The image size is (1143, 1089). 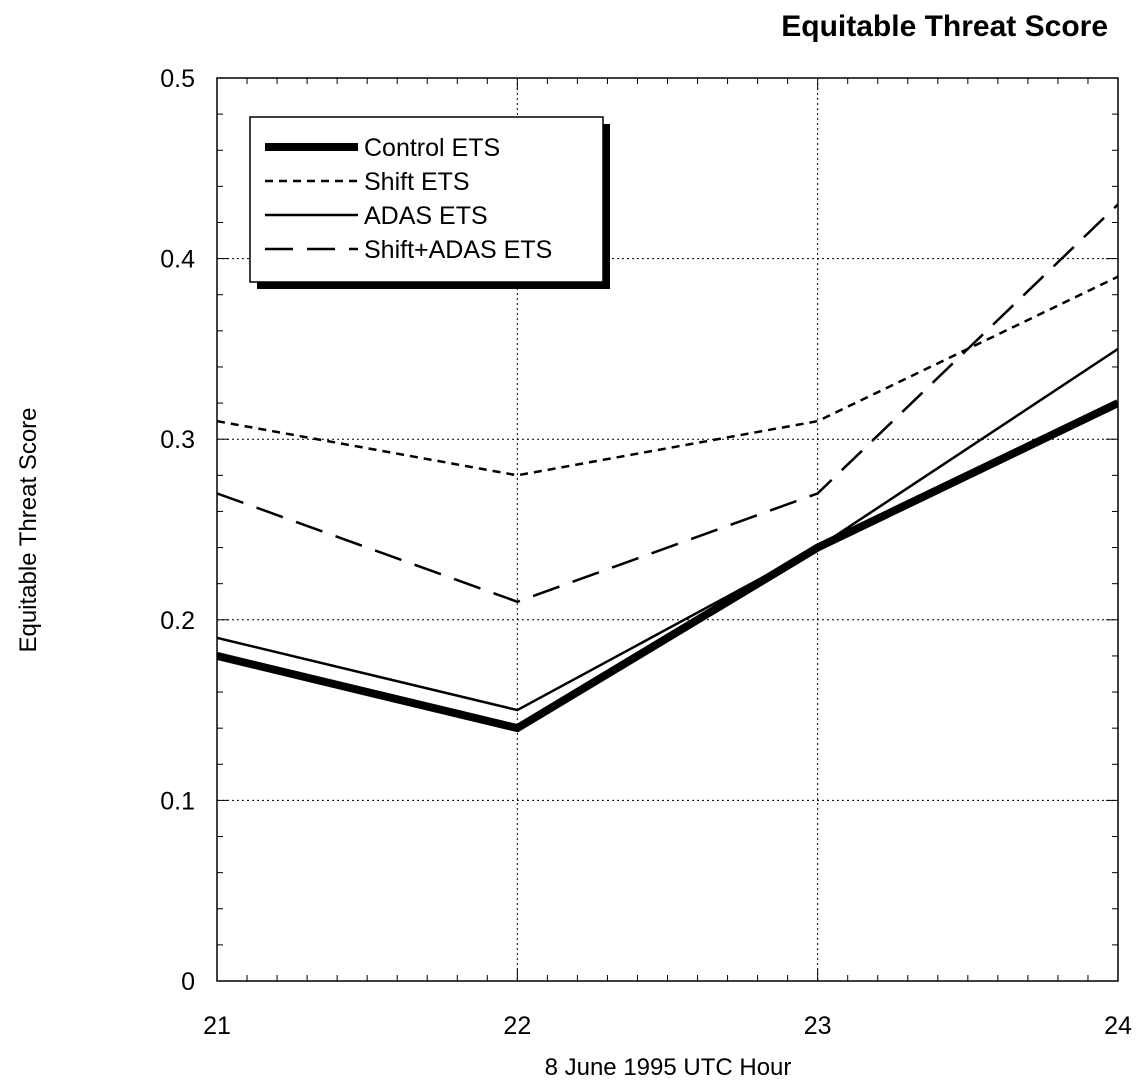 I want to click on x-tick-label: 22, so click(x=517, y=1026).